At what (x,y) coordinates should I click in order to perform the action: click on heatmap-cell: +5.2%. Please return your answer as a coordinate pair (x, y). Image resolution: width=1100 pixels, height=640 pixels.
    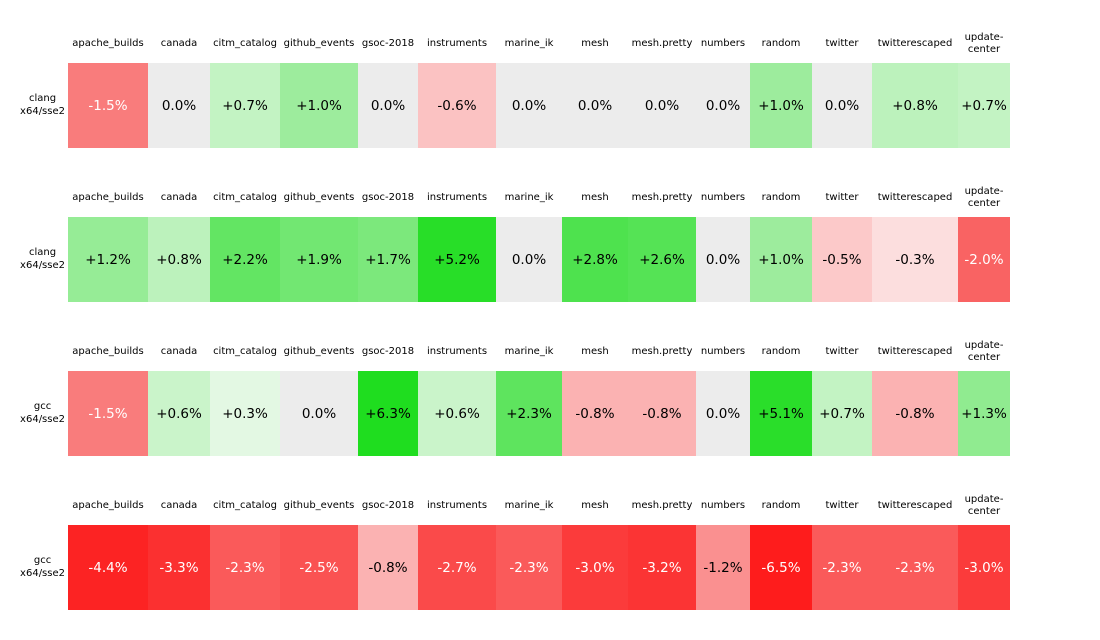
    Looking at the image, I should click on (457, 259).